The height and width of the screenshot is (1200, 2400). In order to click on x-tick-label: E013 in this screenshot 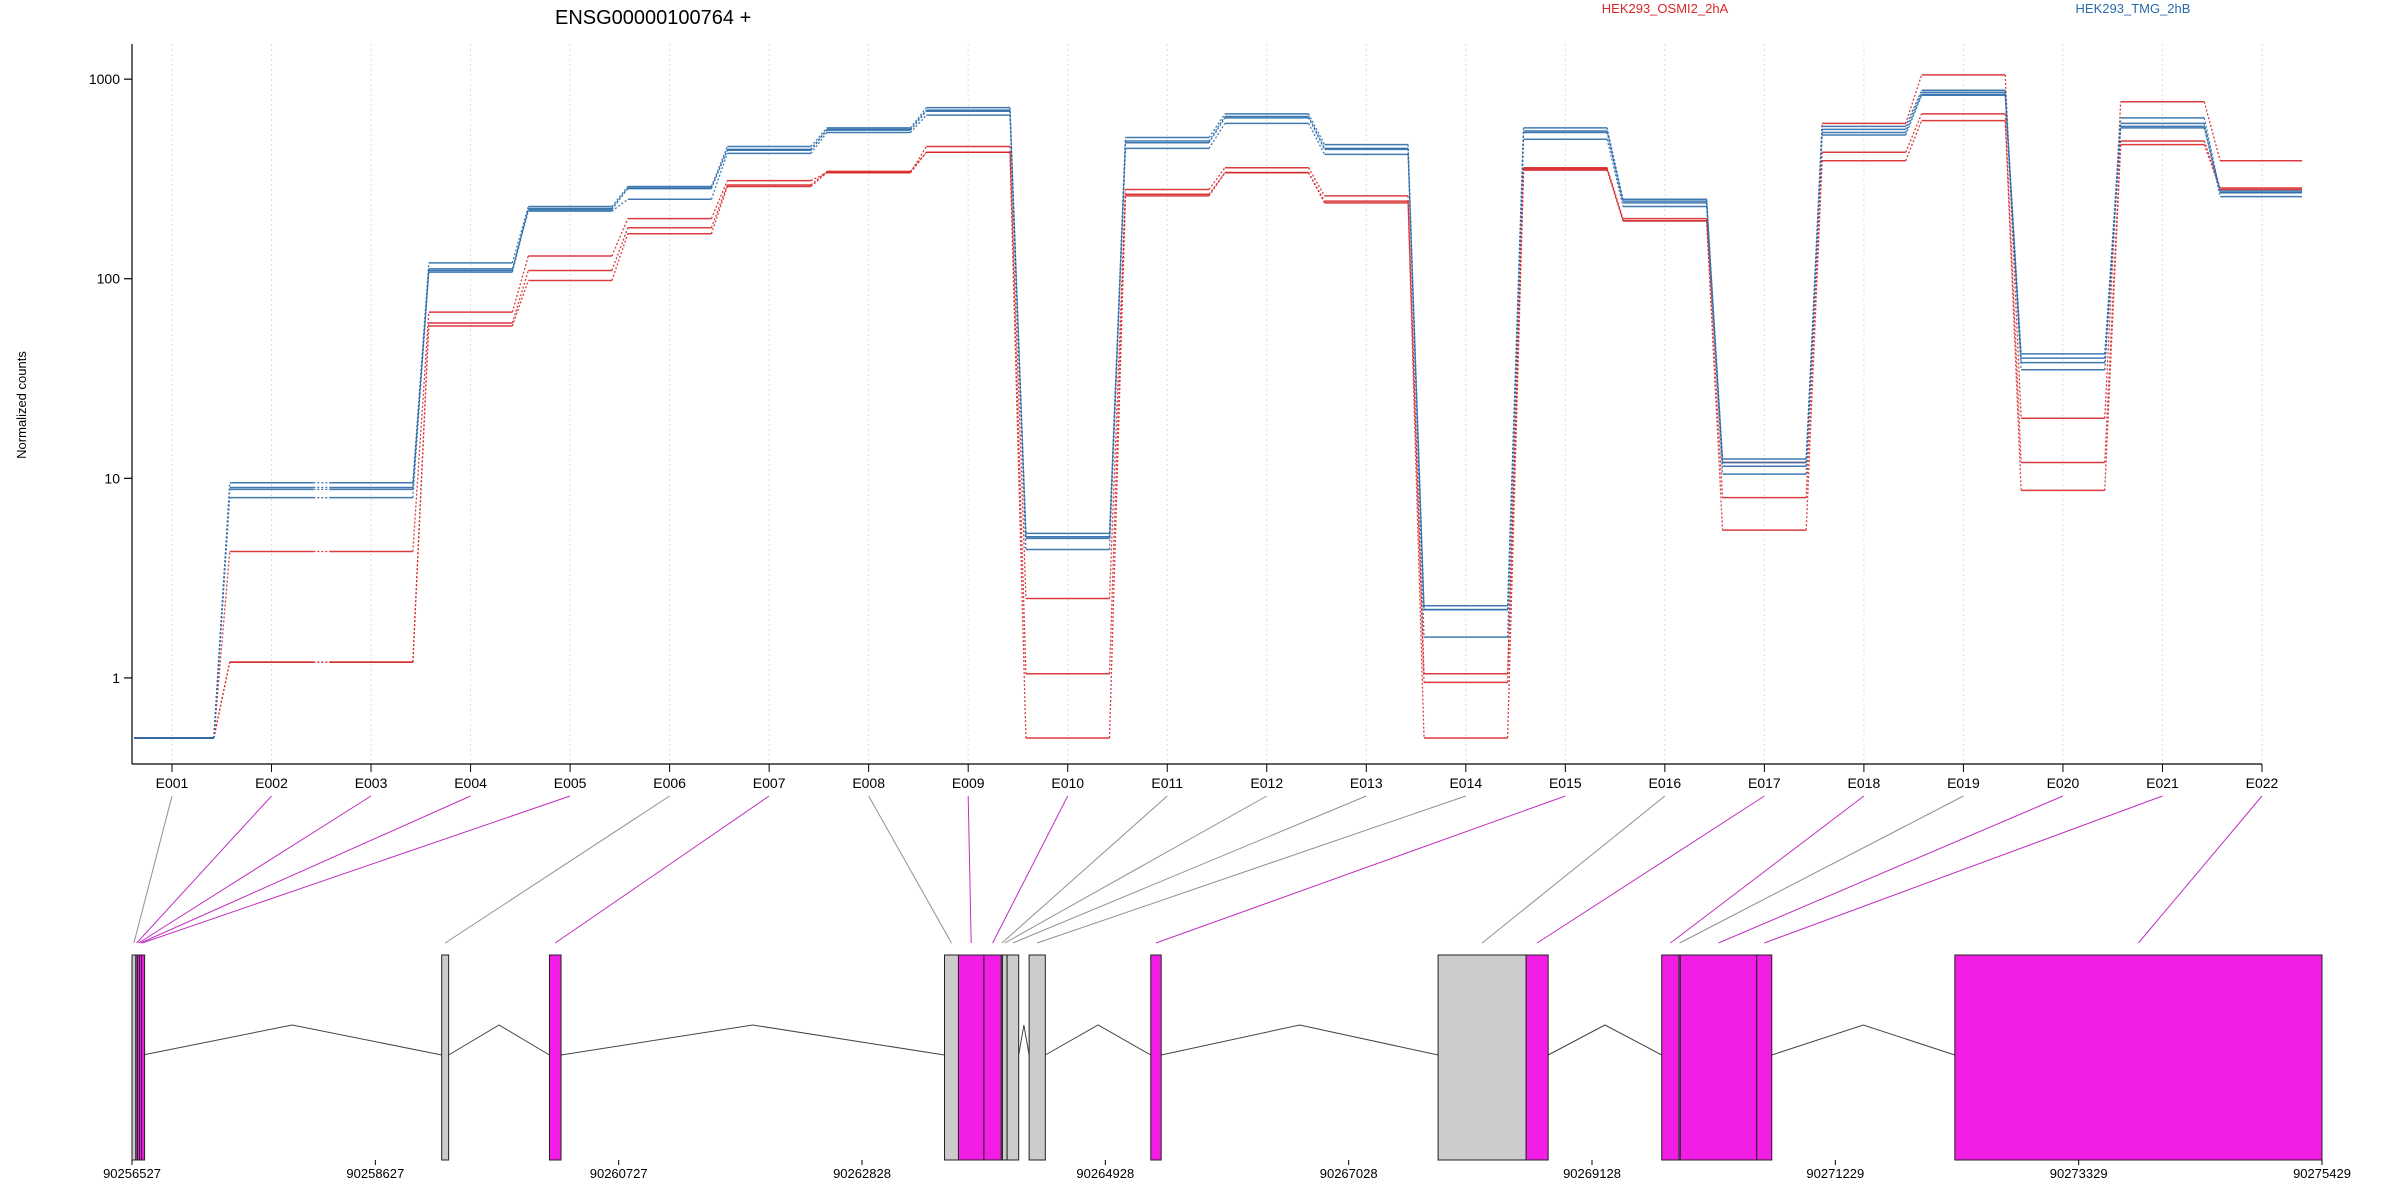, I will do `click(1366, 783)`.